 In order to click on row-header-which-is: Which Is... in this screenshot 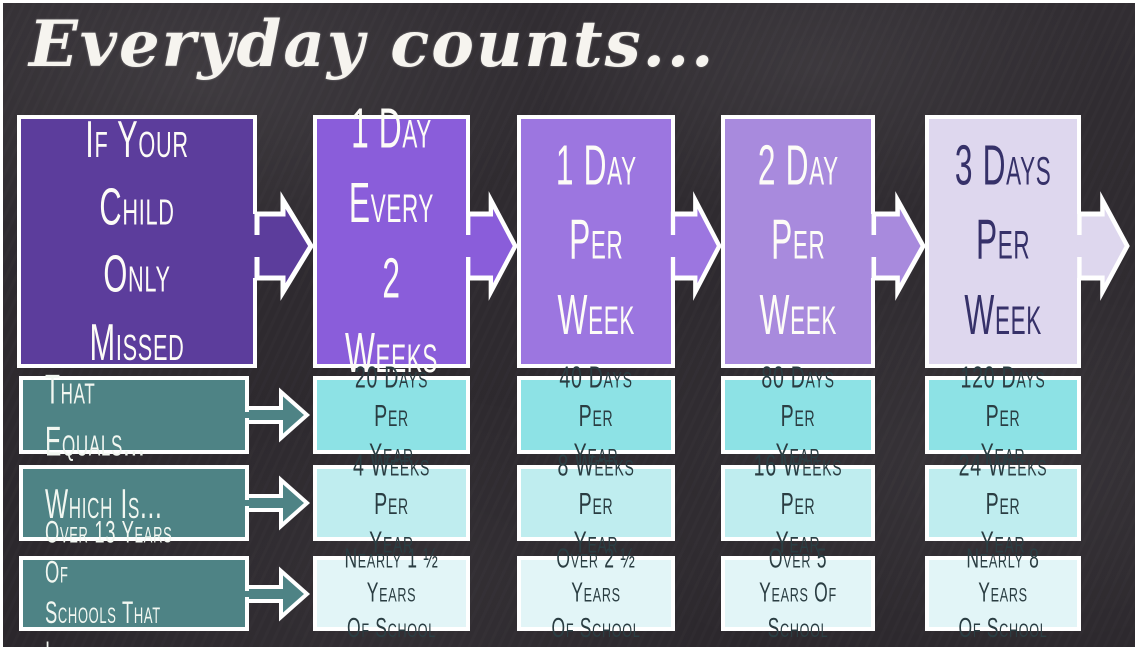, I will do `click(134, 503)`.